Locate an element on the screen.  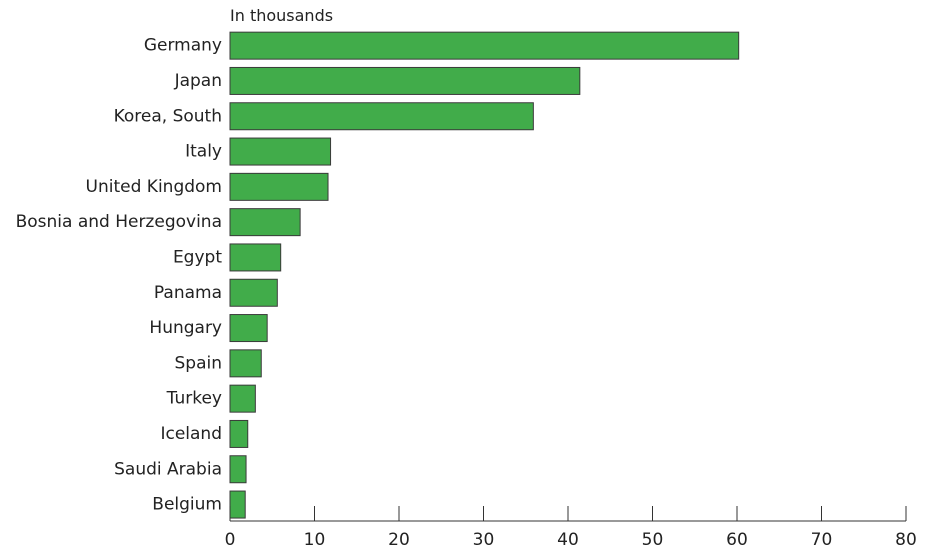
category-label: Italy is located at coordinates (203, 152).